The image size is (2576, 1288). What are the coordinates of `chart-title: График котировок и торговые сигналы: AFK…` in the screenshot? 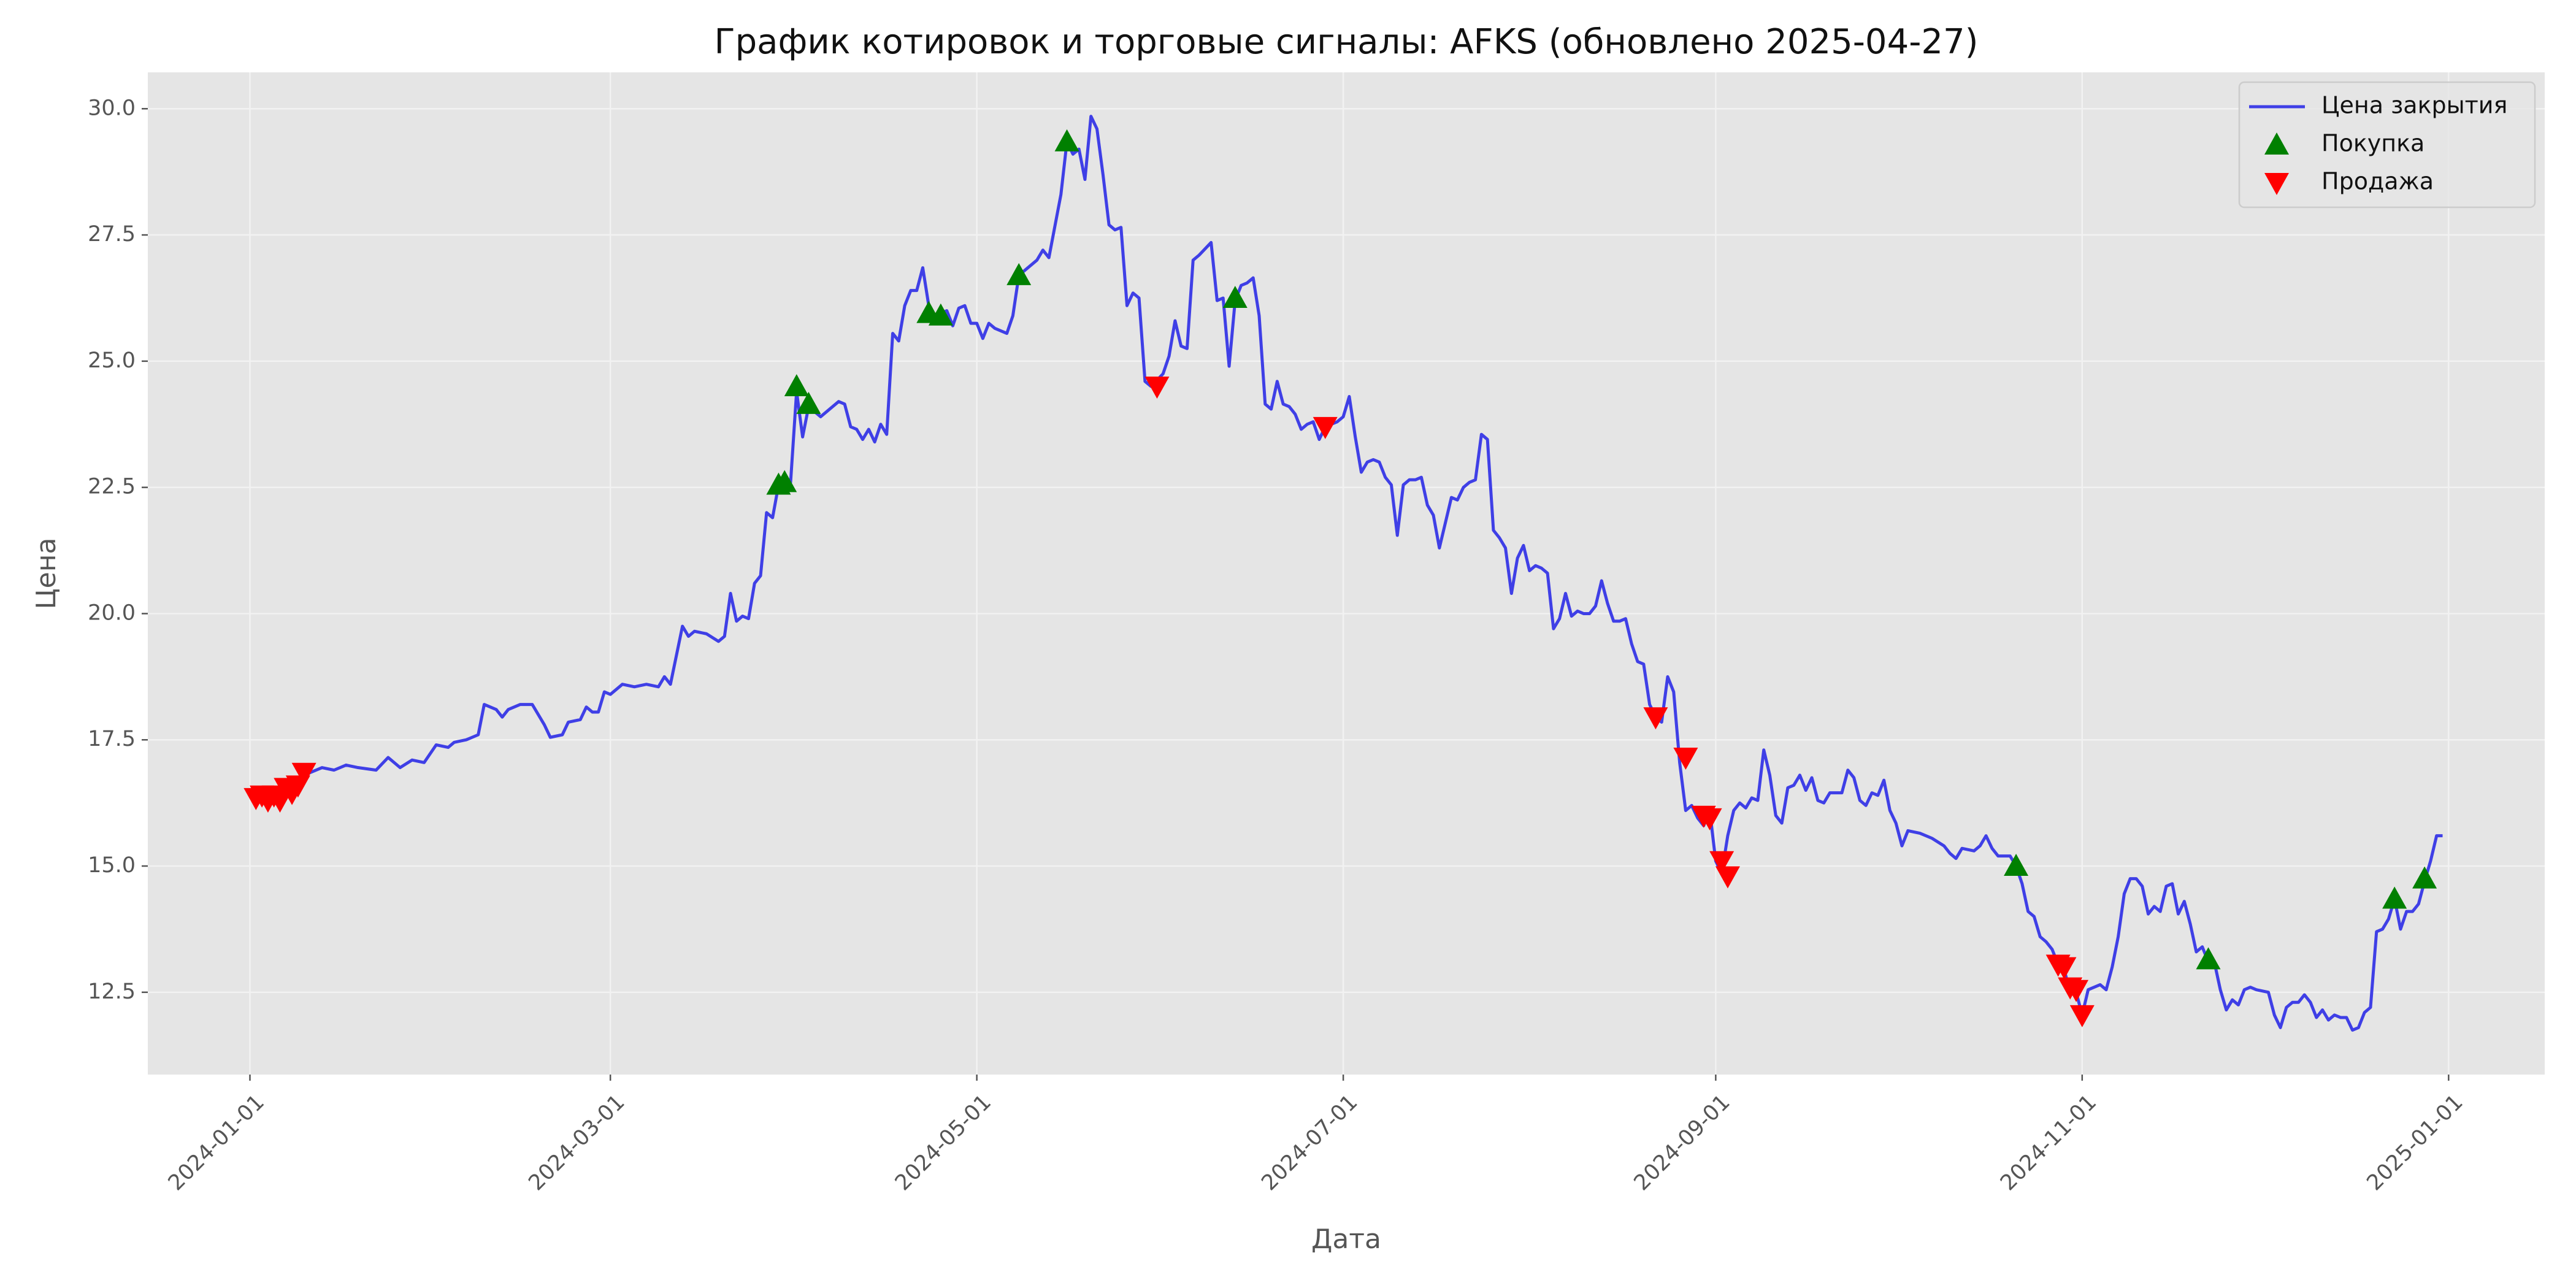 It's located at (1346, 42).